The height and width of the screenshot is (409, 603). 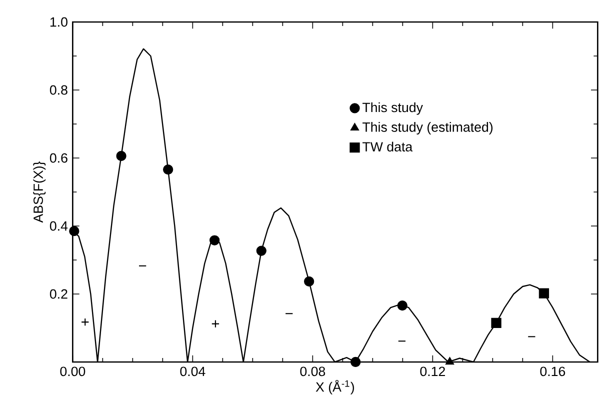 I want to click on legend-label: TW data, so click(x=387, y=147).